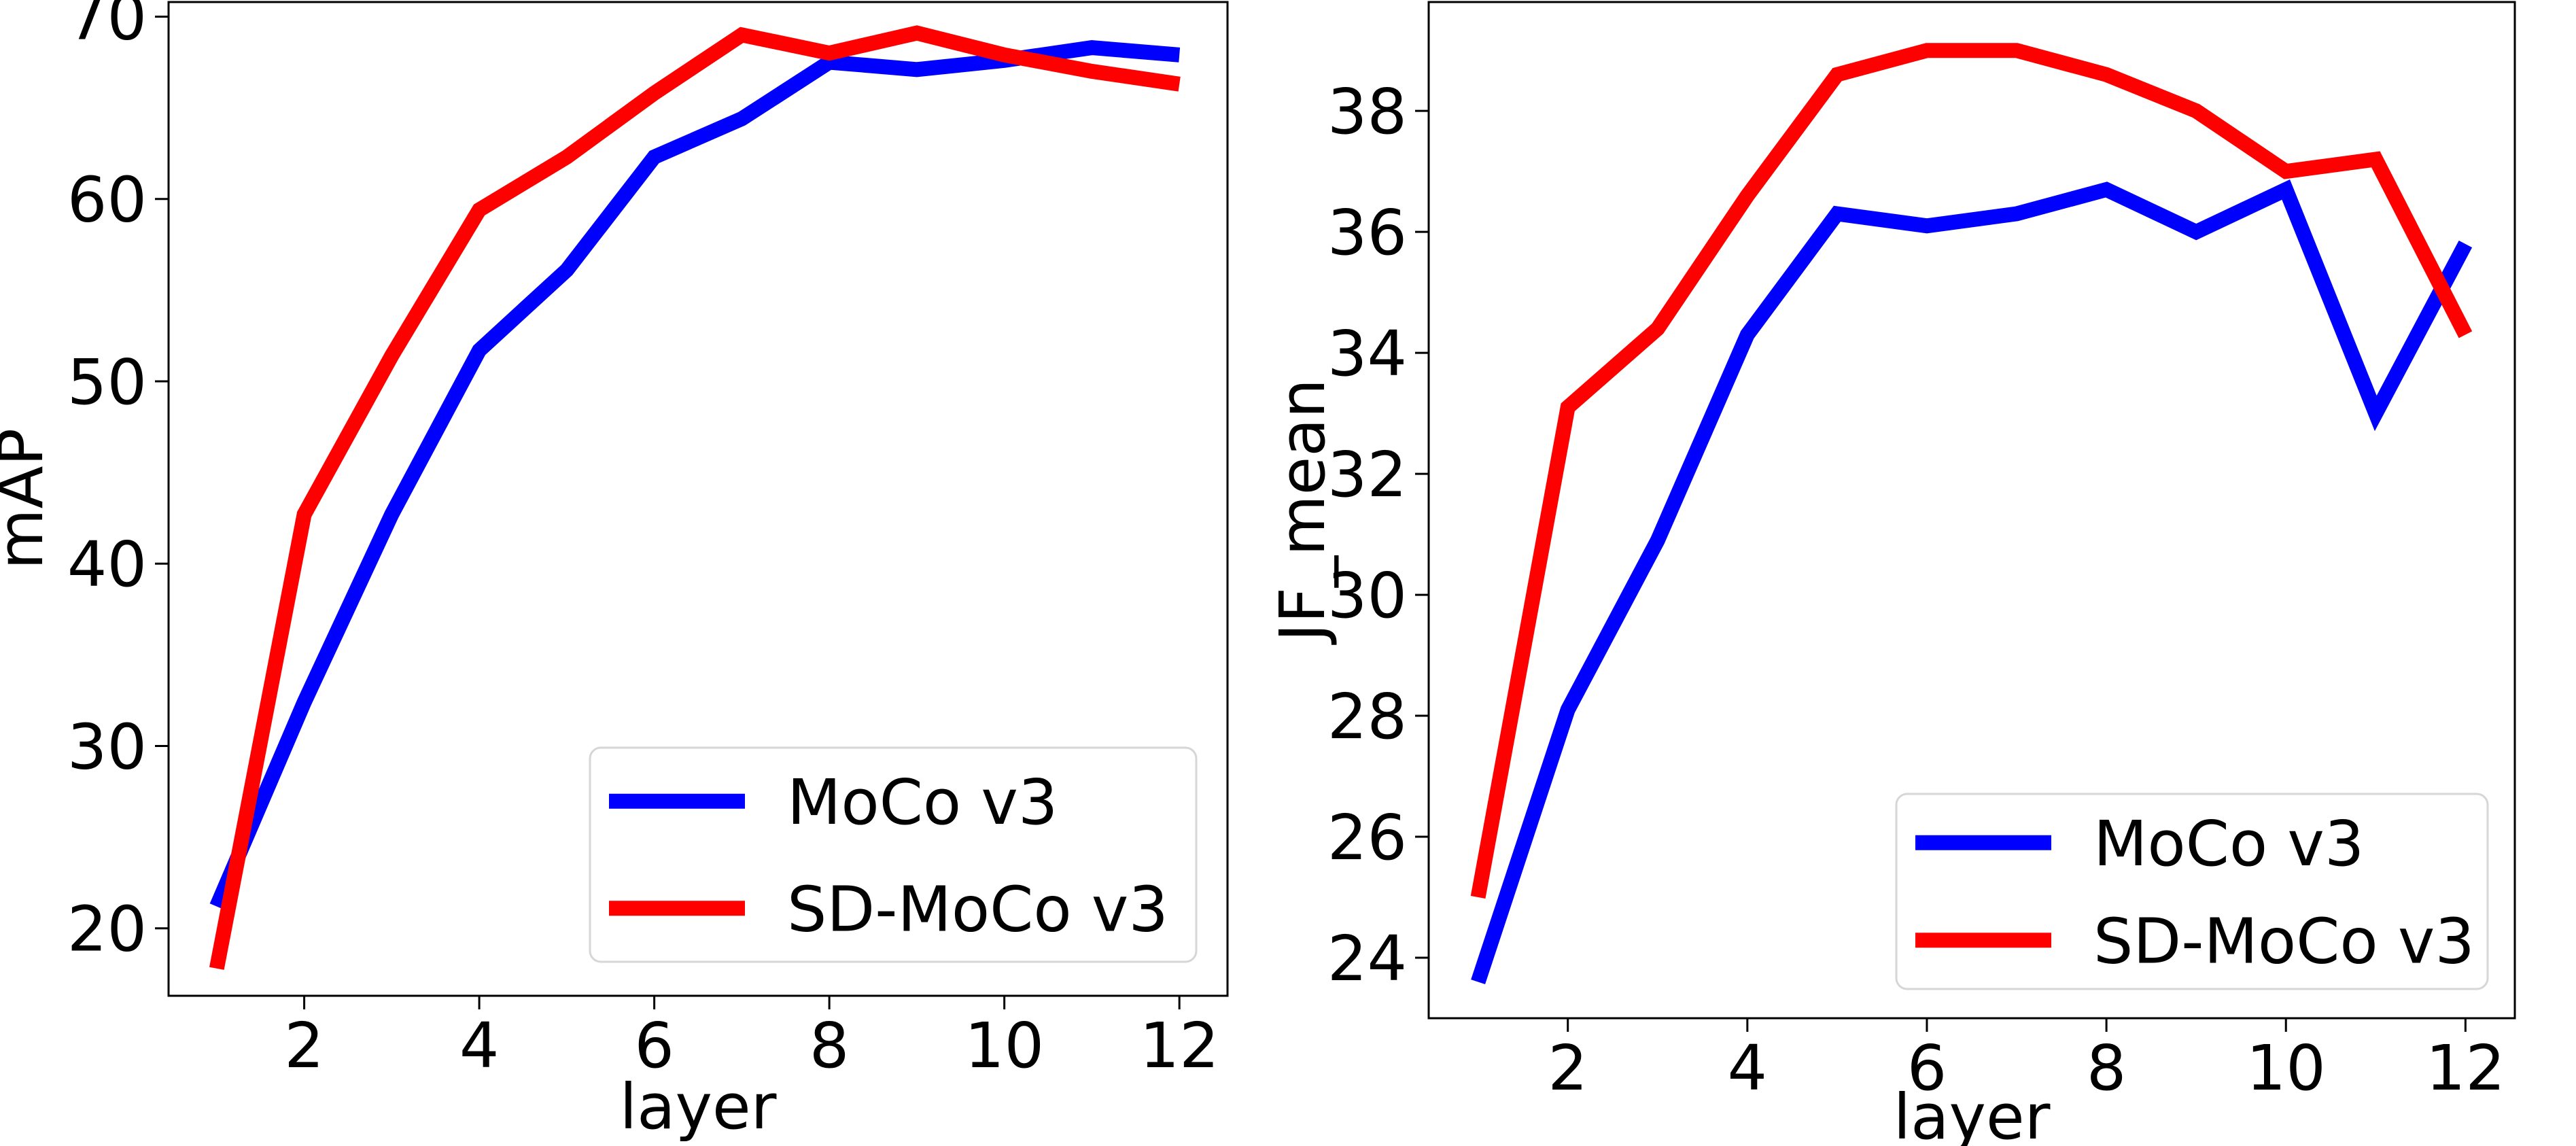 This screenshot has height=1146, width=2576. Describe the element at coordinates (107, 27) in the screenshot. I see `y-tick-label: 70` at that location.